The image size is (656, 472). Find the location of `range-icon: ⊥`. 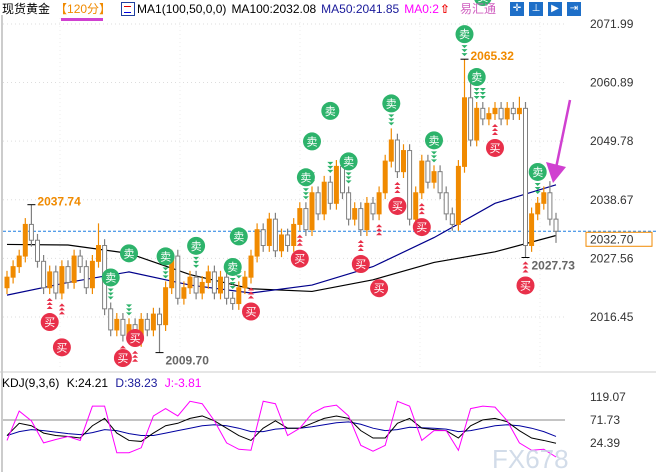

range-icon: ⊥ is located at coordinates (536, 8).